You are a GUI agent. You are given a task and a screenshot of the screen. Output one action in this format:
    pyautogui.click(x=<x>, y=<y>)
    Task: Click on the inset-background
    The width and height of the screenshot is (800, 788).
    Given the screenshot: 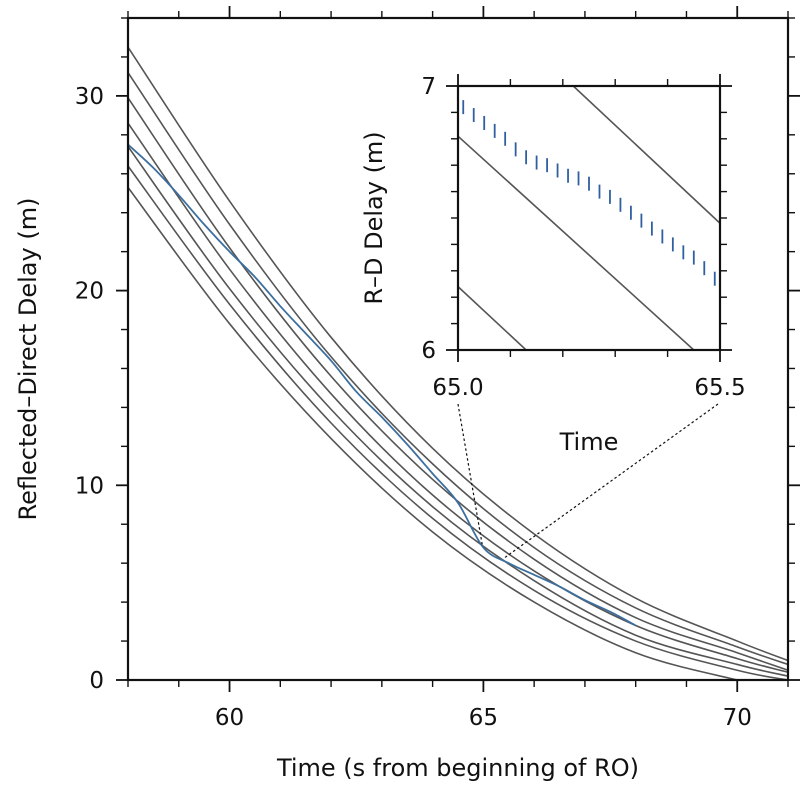 What is the action you would take?
    pyautogui.click(x=589, y=218)
    